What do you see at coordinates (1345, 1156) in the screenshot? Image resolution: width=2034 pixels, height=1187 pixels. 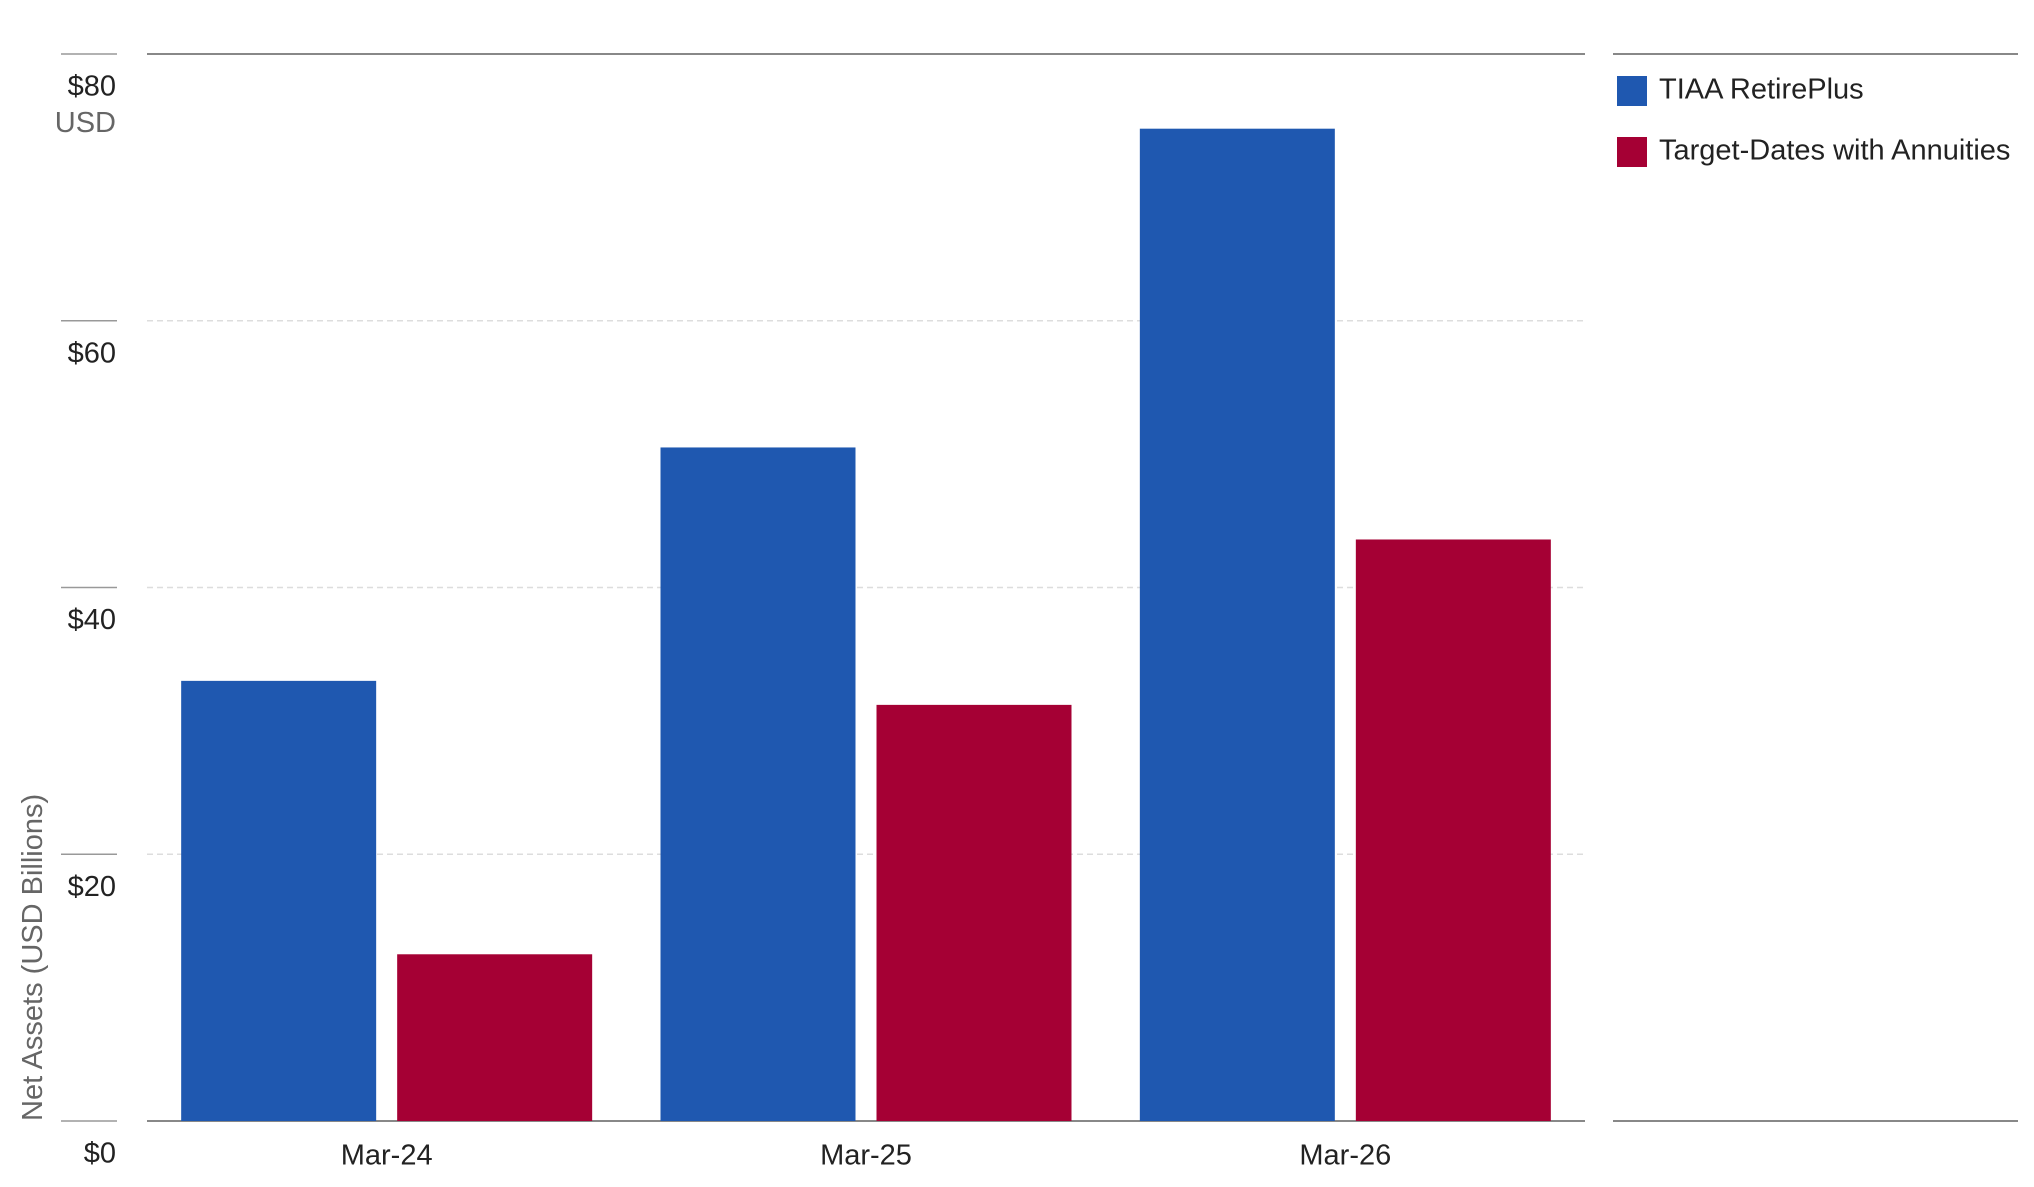 I see `x-tick-label: Mar-26` at bounding box center [1345, 1156].